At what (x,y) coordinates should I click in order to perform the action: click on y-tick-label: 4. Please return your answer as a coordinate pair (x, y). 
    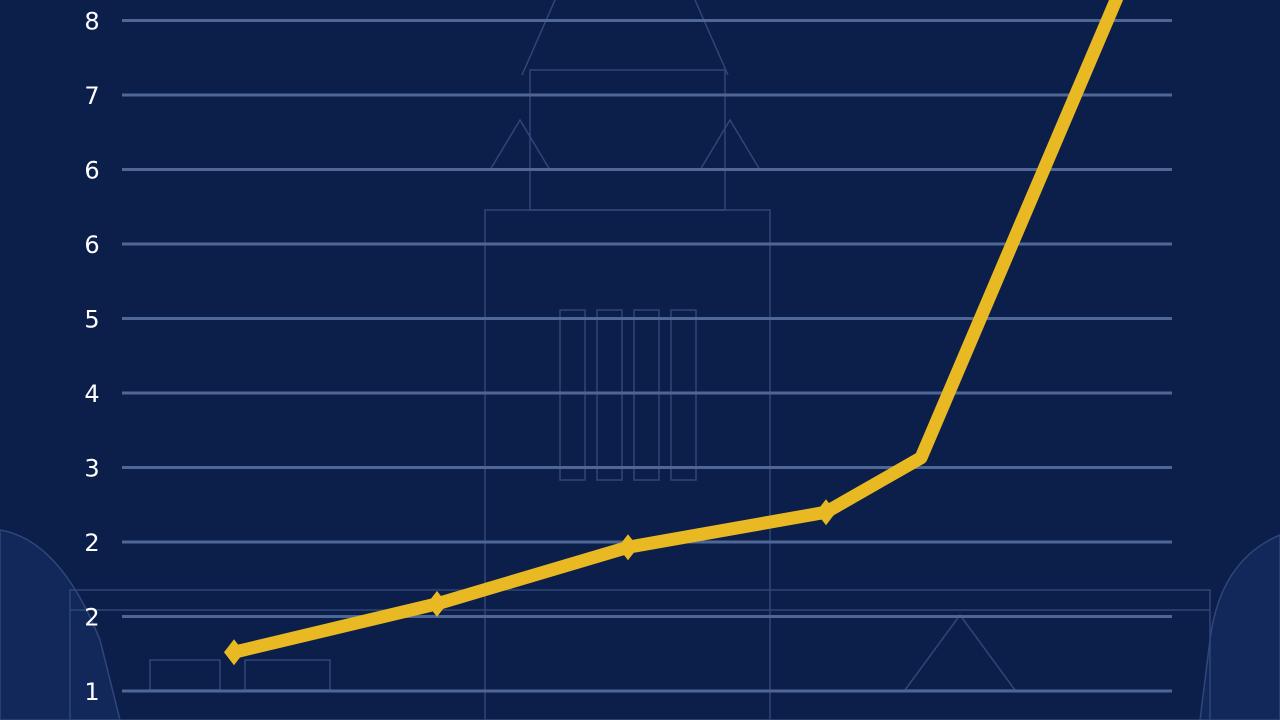
    Looking at the image, I should click on (91, 394).